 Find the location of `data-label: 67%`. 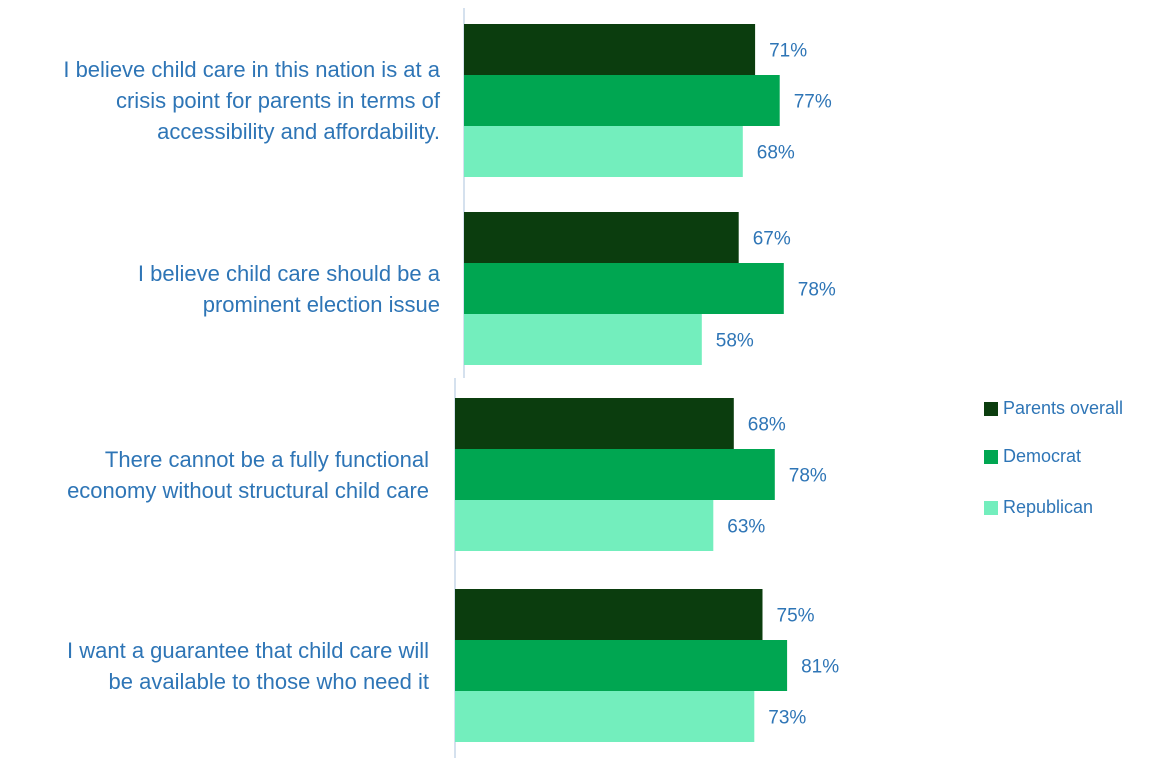

data-label: 67% is located at coordinates (772, 239).